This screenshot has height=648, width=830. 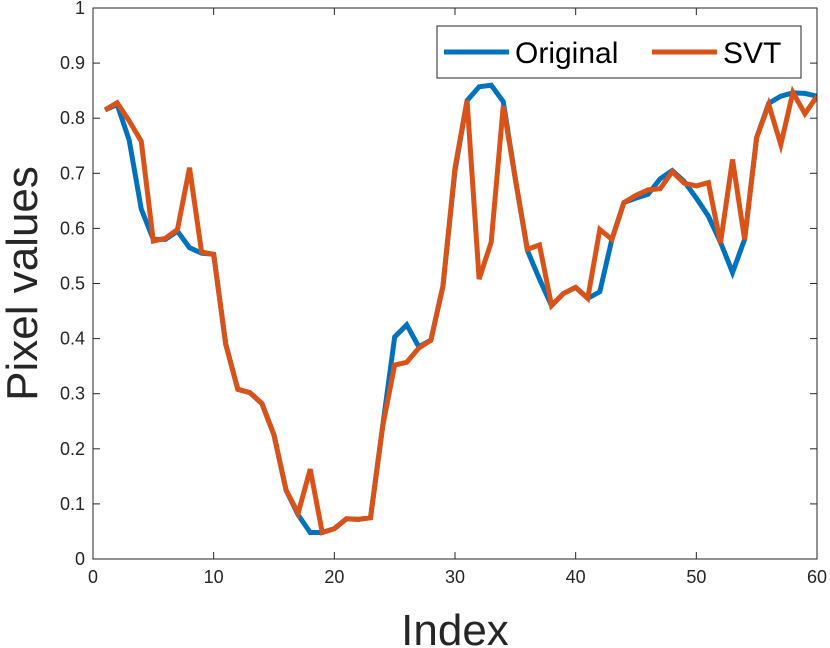 I want to click on y-tick-label: 1, so click(x=80, y=9).